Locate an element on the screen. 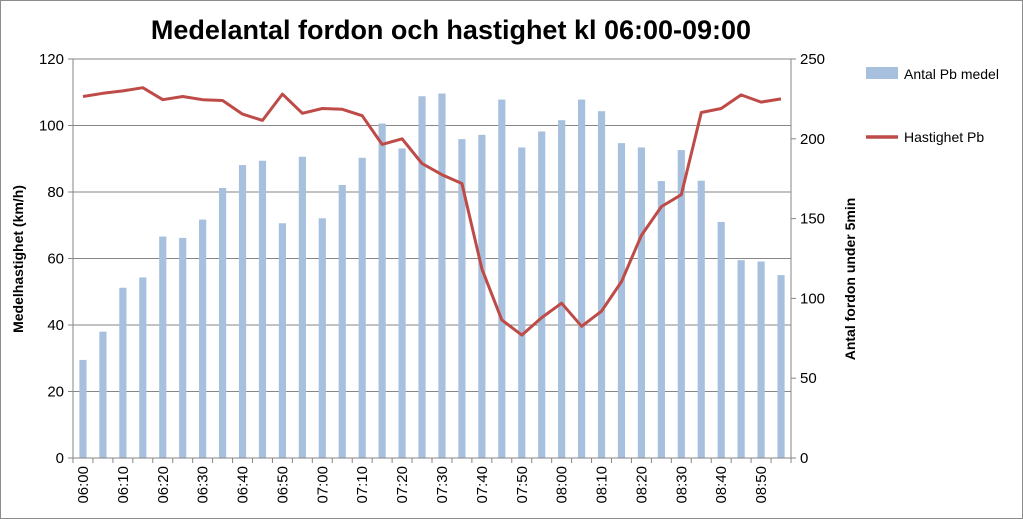 This screenshot has width=1023, height=519. right-axis-ticks: 0 50 100 150 200 250 is located at coordinates (812, 259).